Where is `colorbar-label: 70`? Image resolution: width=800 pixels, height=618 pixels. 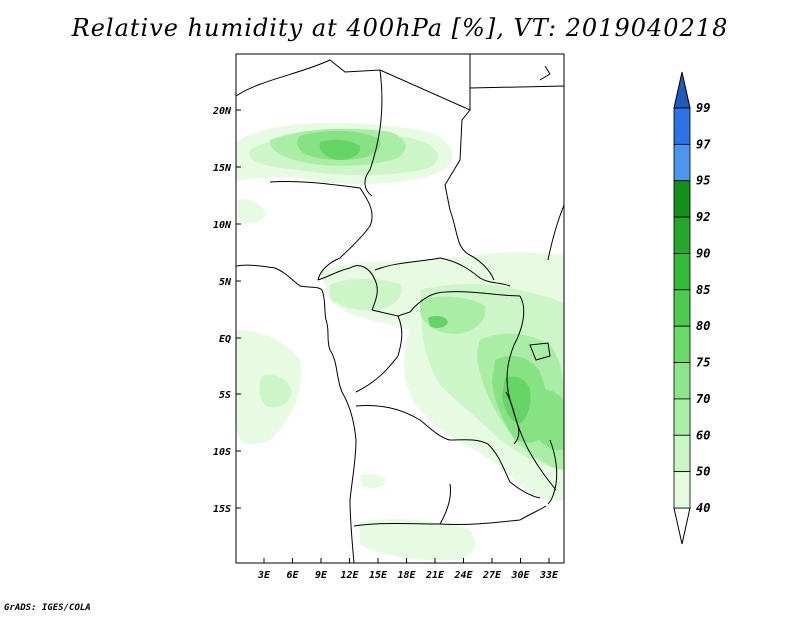
colorbar-label: 70 is located at coordinates (703, 399).